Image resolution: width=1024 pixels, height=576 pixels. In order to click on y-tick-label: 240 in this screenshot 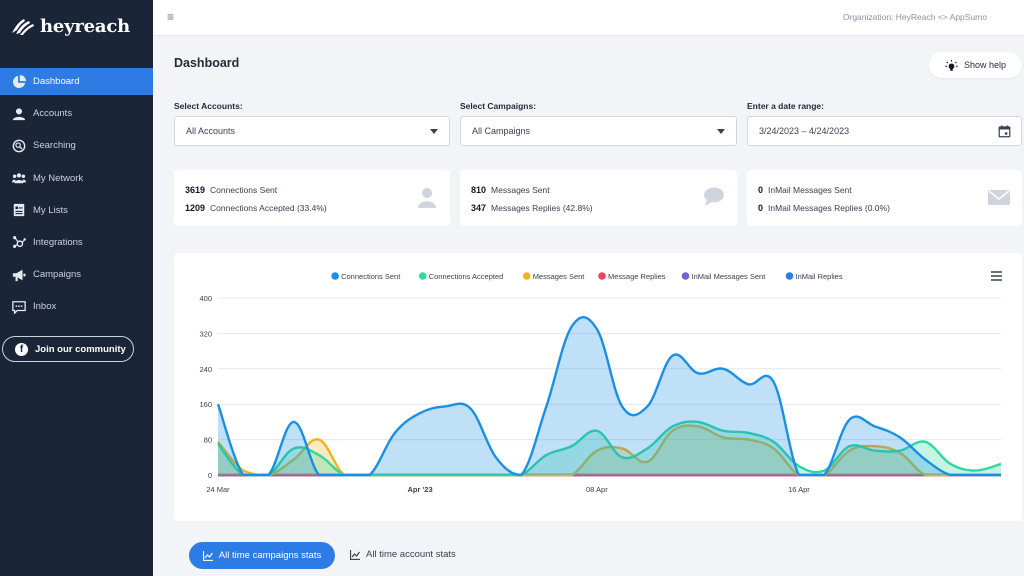, I will do `click(205, 369)`.